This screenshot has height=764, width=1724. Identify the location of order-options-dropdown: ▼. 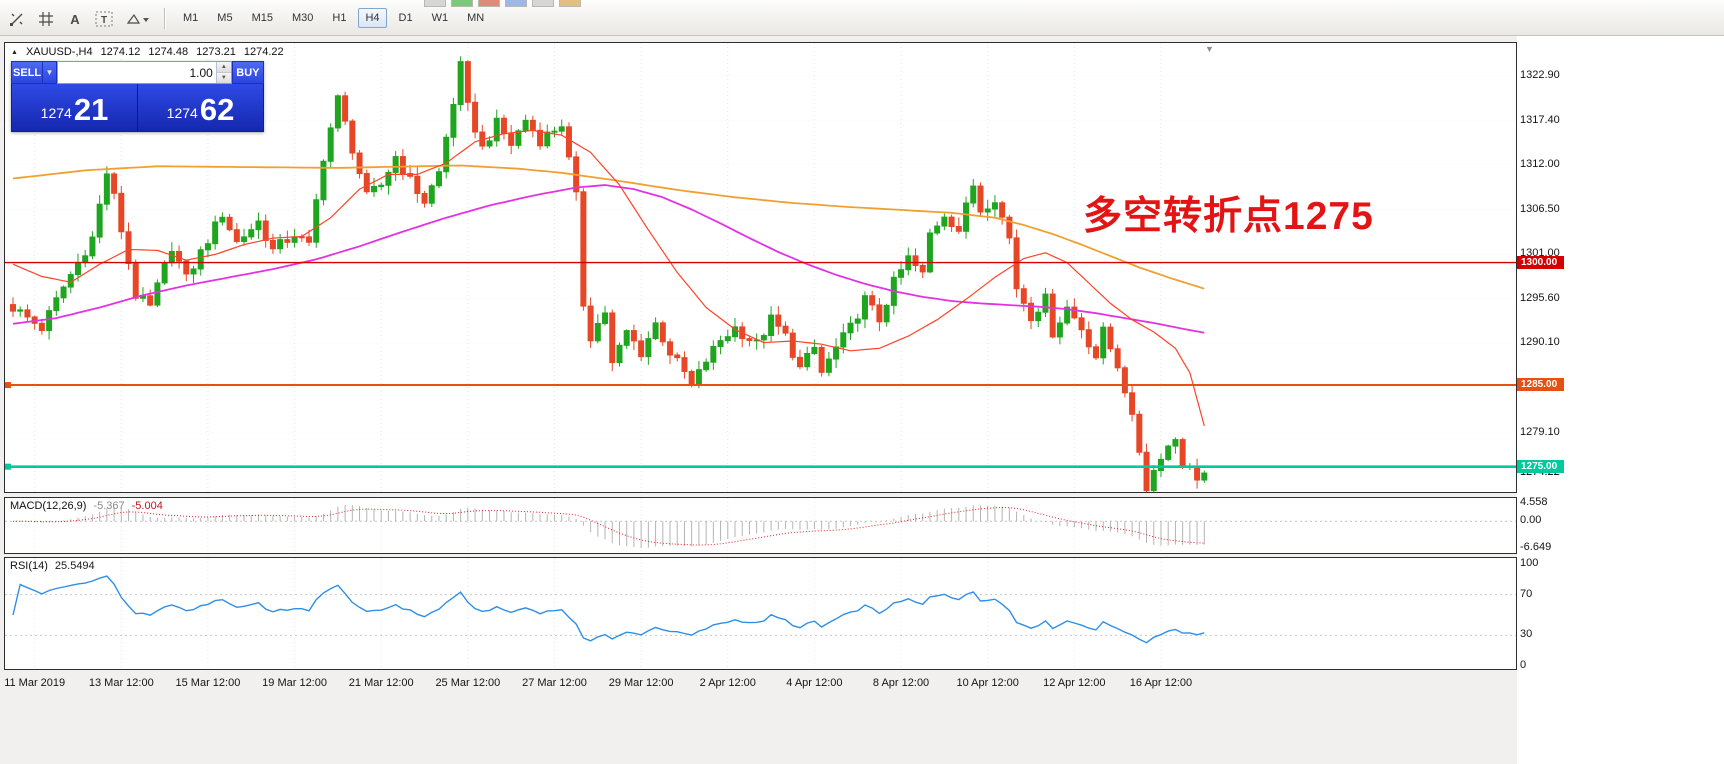
(50, 72).